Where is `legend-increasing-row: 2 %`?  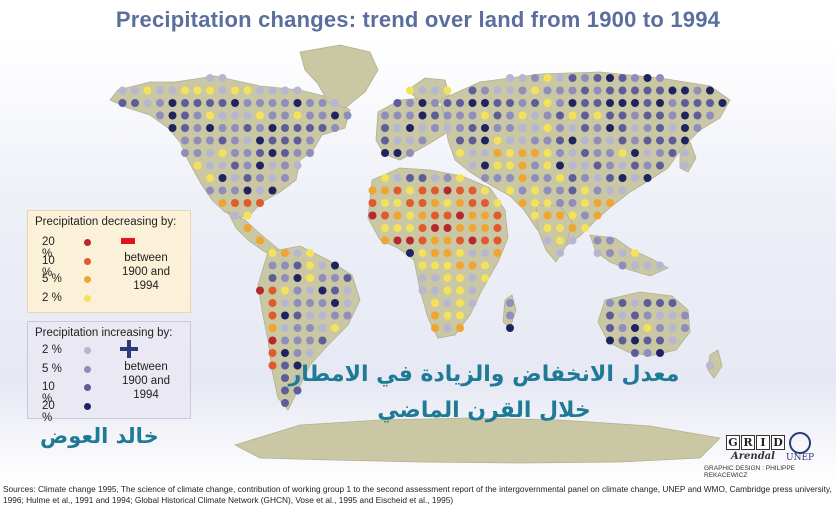
legend-increasing-row: 2 % is located at coordinates (55, 350).